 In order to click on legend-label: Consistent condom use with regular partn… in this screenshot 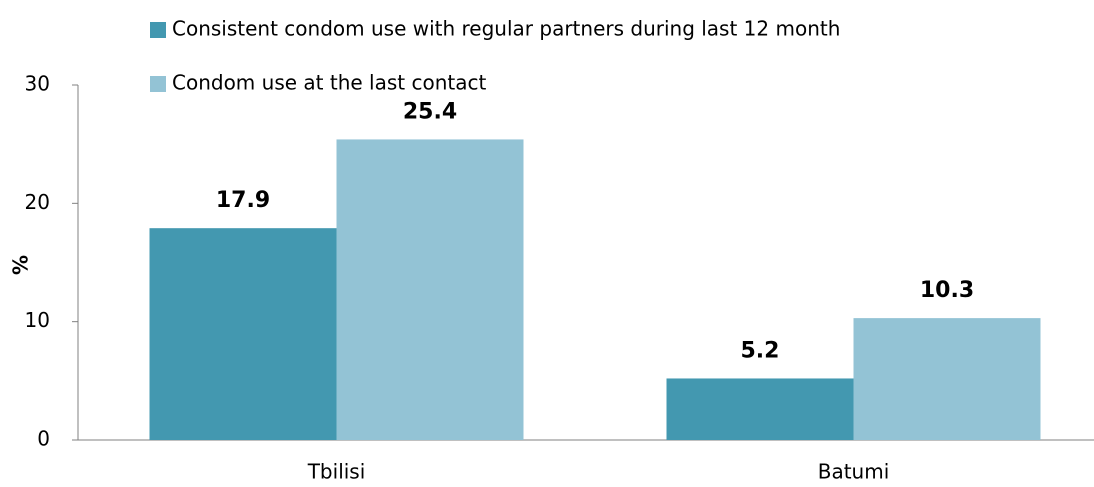, I will do `click(506, 29)`.